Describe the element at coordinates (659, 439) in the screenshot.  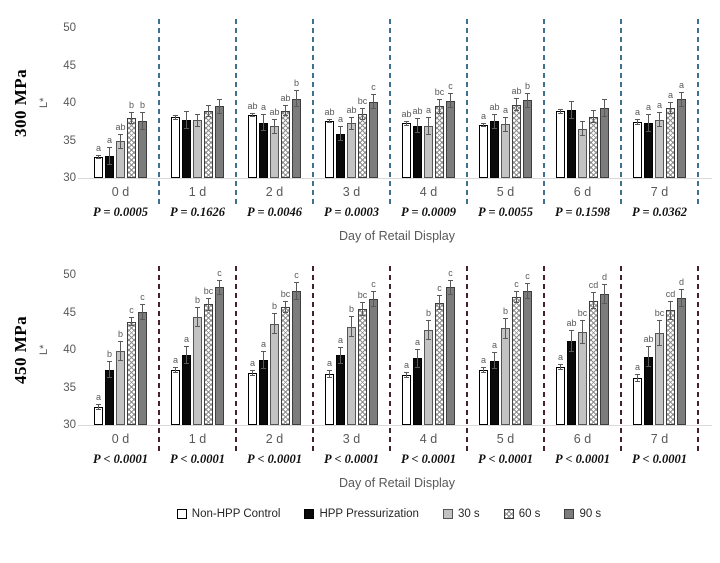
I see `day-label: 7 d` at that location.